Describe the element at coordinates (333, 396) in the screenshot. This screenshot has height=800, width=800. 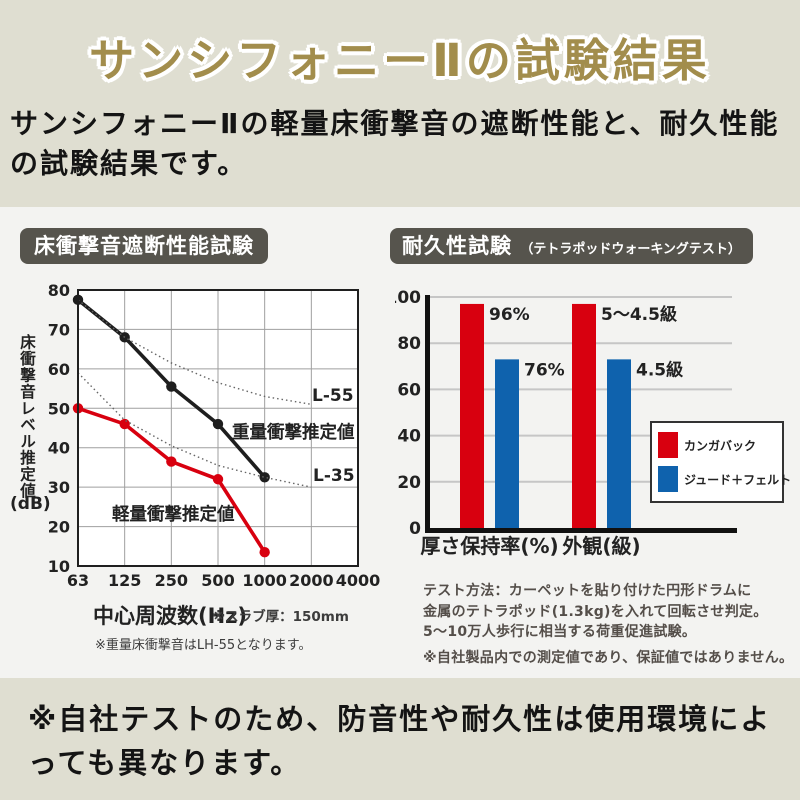
I see `annotation-L-55: L-55` at that location.